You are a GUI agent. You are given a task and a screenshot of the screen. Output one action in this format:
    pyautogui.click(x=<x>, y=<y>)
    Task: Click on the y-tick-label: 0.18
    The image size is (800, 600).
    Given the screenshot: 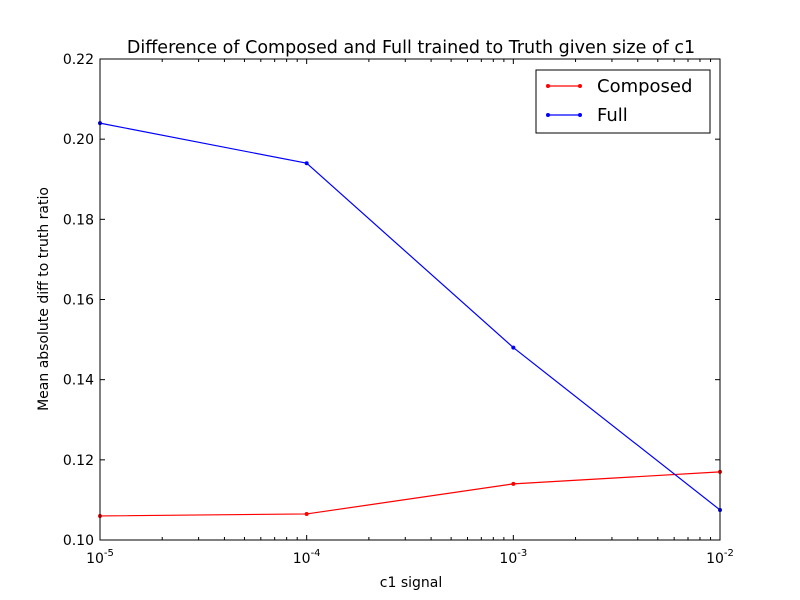 What is the action you would take?
    pyautogui.click(x=78, y=220)
    